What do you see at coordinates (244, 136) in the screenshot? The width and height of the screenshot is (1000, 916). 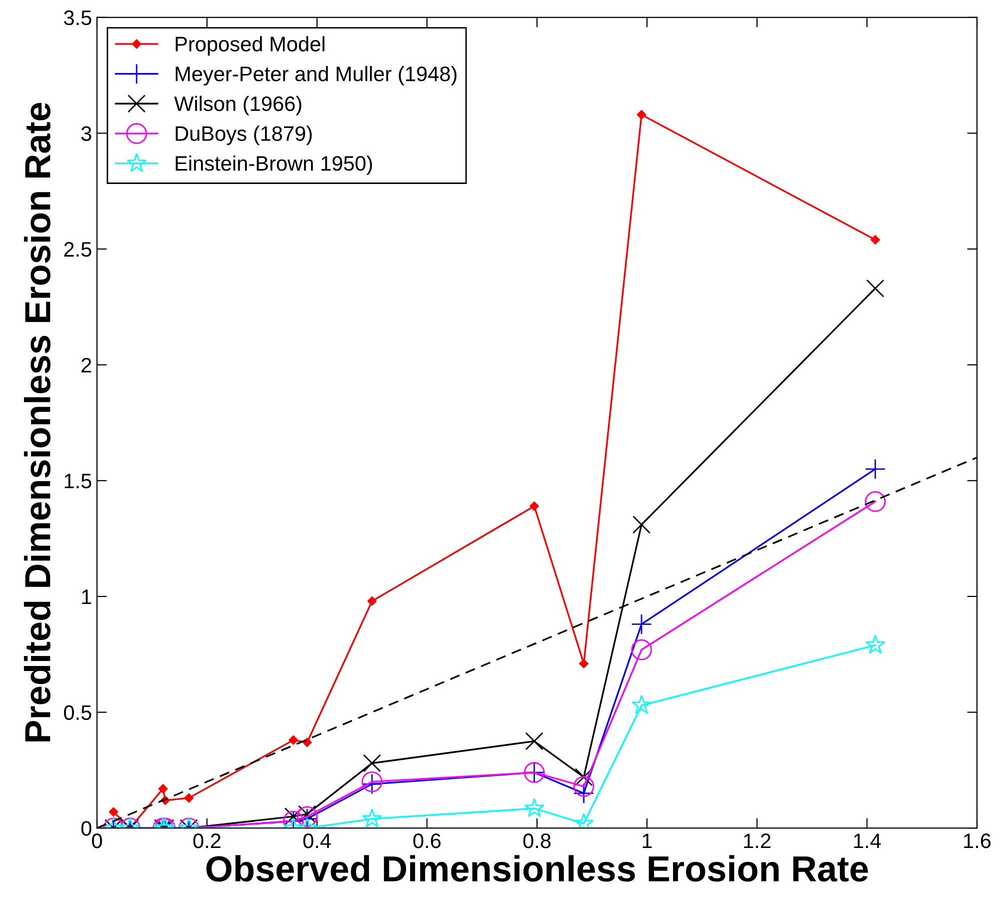 I see `legend-label: DuBoys (1879)` at bounding box center [244, 136].